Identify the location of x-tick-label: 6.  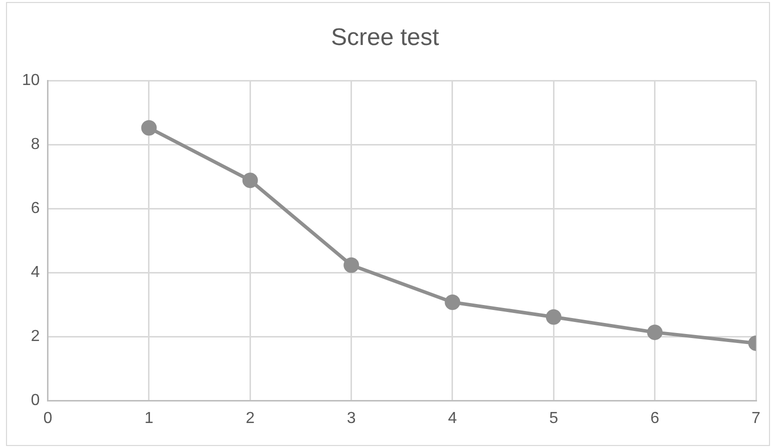
(655, 418).